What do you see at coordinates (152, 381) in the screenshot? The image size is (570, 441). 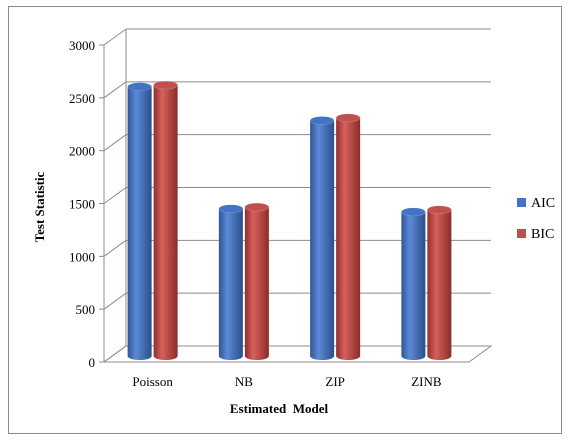 I see `x-tick-label: Poisson` at bounding box center [152, 381].